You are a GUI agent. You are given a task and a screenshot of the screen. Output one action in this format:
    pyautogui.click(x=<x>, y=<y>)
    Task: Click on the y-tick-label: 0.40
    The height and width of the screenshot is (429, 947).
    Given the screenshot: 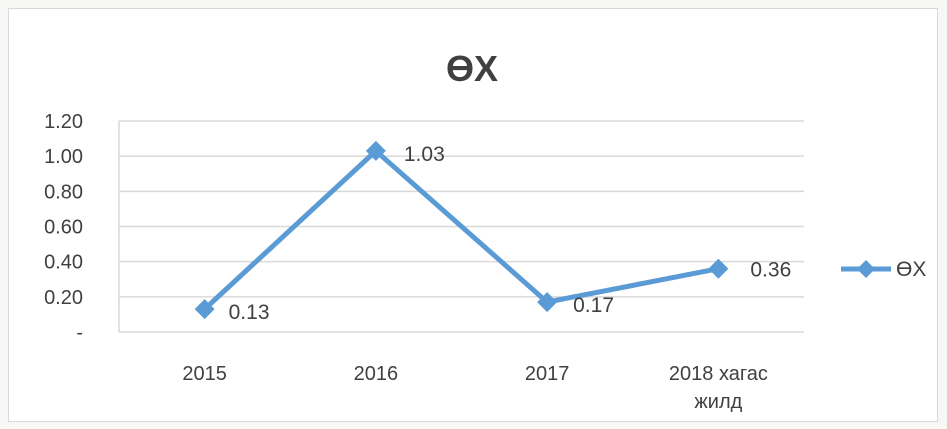 What is the action you would take?
    pyautogui.click(x=63, y=263)
    